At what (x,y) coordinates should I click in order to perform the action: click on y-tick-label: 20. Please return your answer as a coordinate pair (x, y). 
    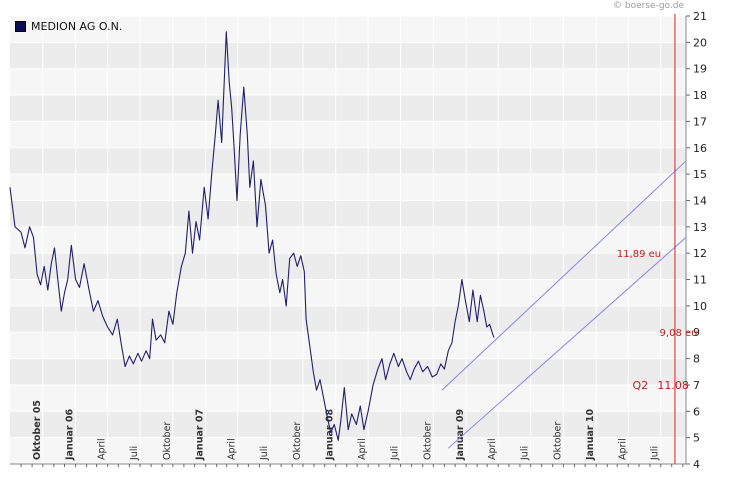
    Looking at the image, I should click on (700, 42).